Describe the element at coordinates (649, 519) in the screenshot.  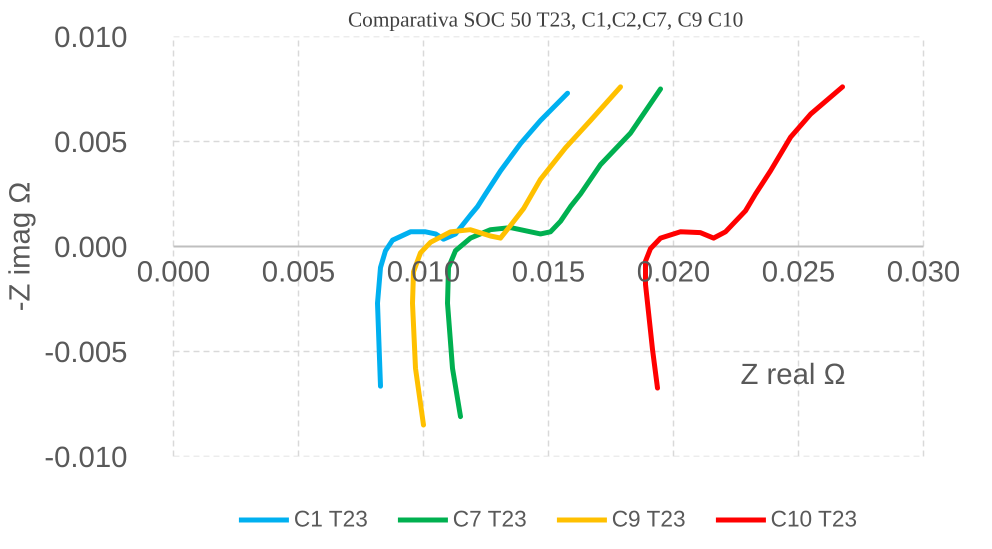
I see `legend-label: C9 T23` at that location.